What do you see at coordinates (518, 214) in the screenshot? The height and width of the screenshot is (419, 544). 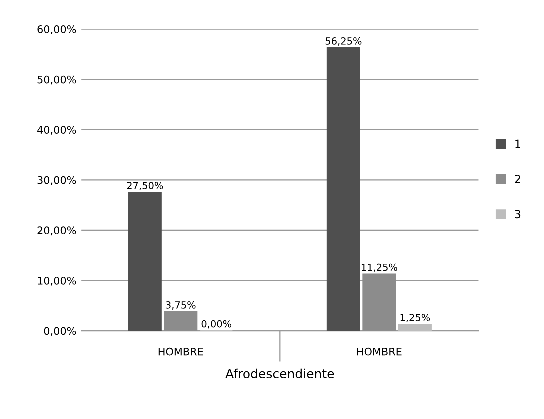 I see `legend-label: 3` at bounding box center [518, 214].